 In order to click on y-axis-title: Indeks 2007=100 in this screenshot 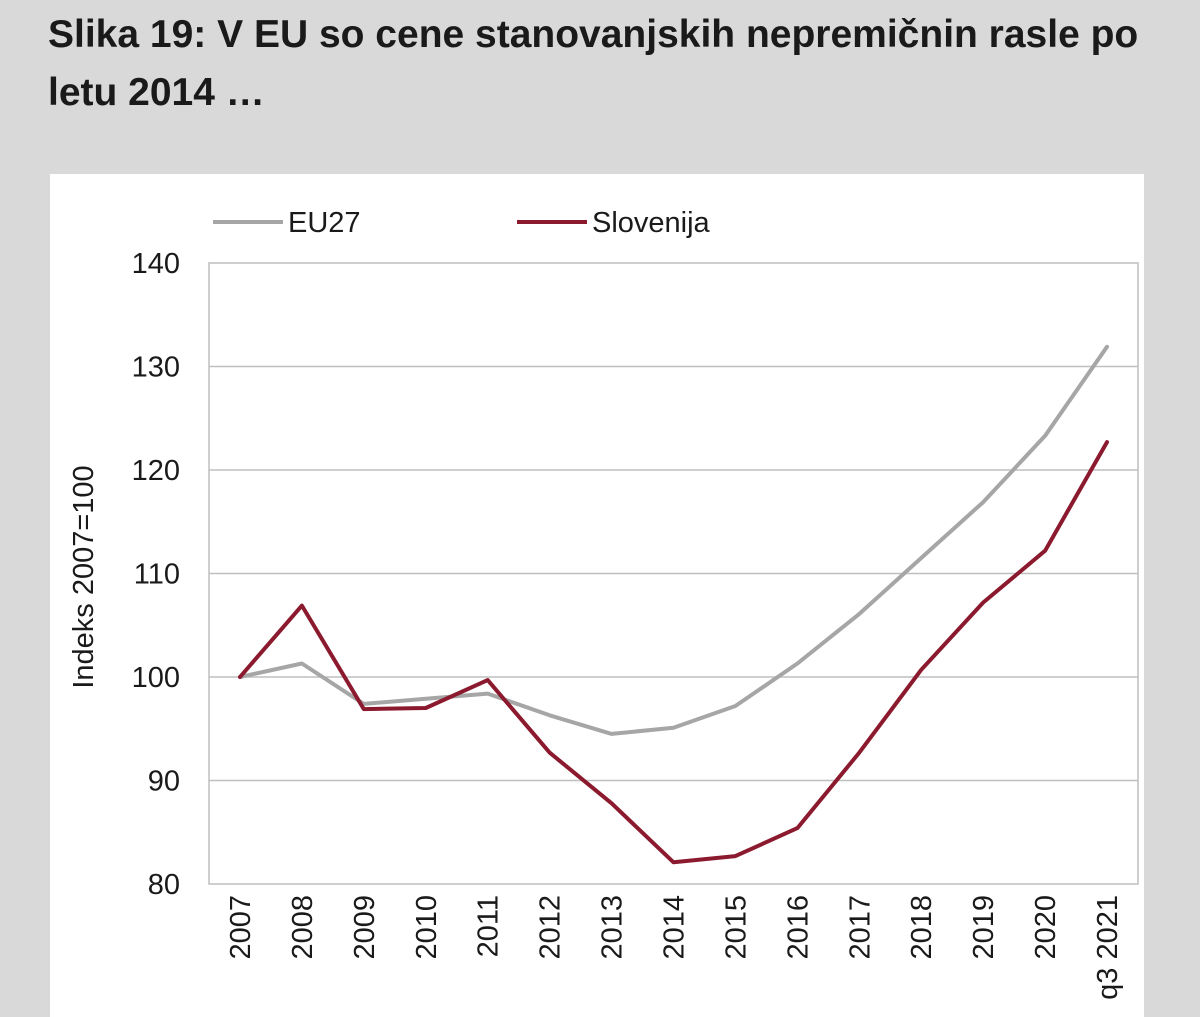, I will do `click(84, 576)`.